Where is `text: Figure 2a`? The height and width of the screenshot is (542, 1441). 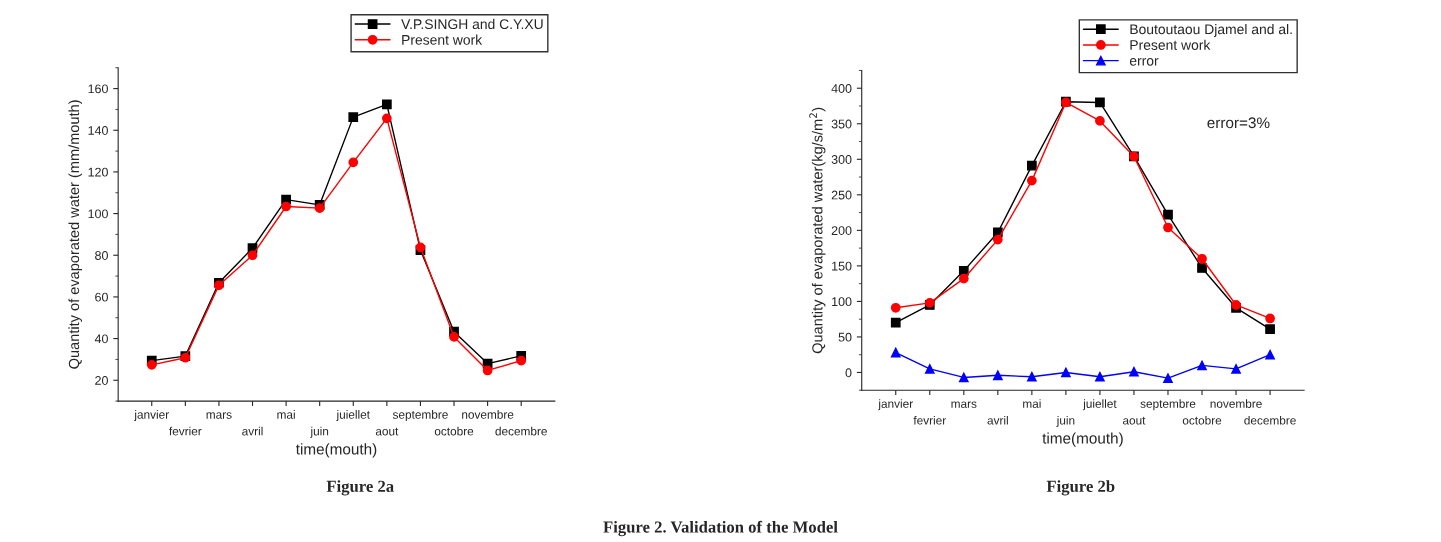
text: Figure 2a is located at coordinates (360, 488).